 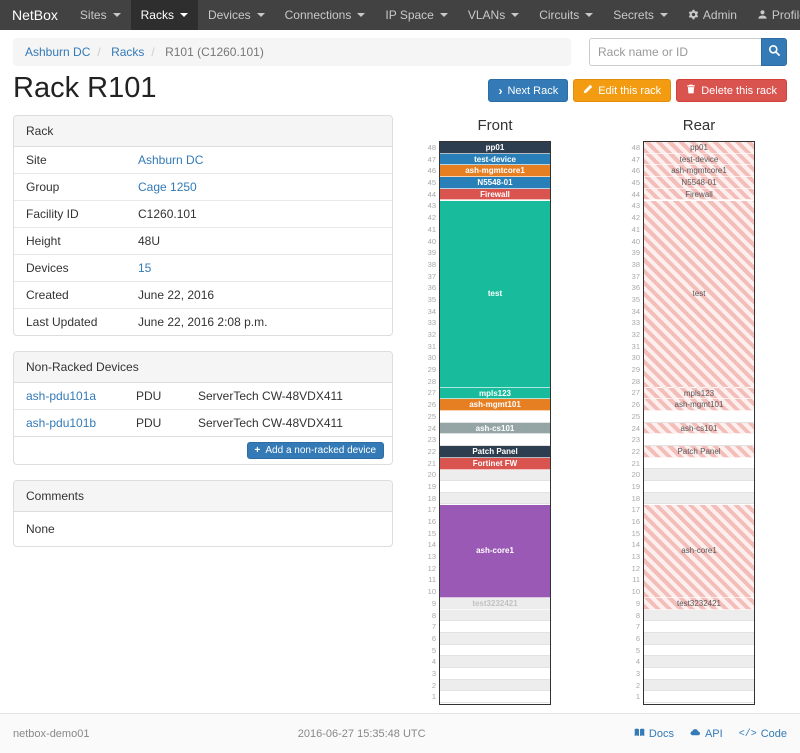 What do you see at coordinates (431, 428) in the screenshot?
I see `unit-number: 24` at bounding box center [431, 428].